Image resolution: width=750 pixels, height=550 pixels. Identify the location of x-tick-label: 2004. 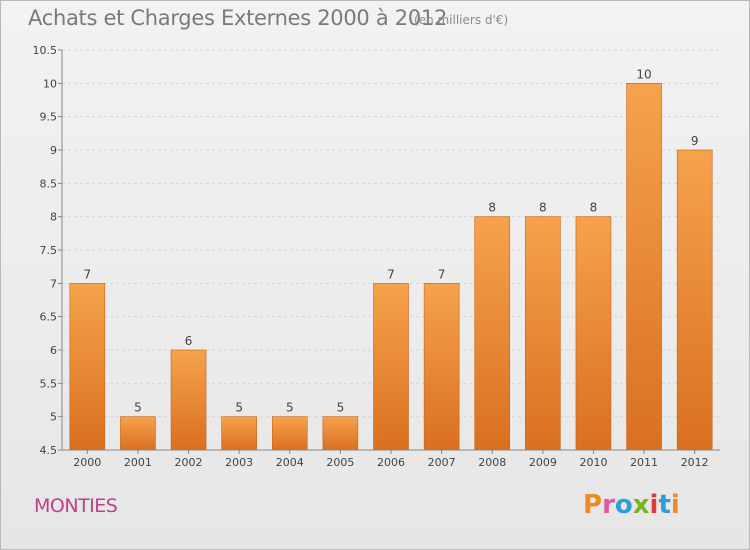
(290, 462).